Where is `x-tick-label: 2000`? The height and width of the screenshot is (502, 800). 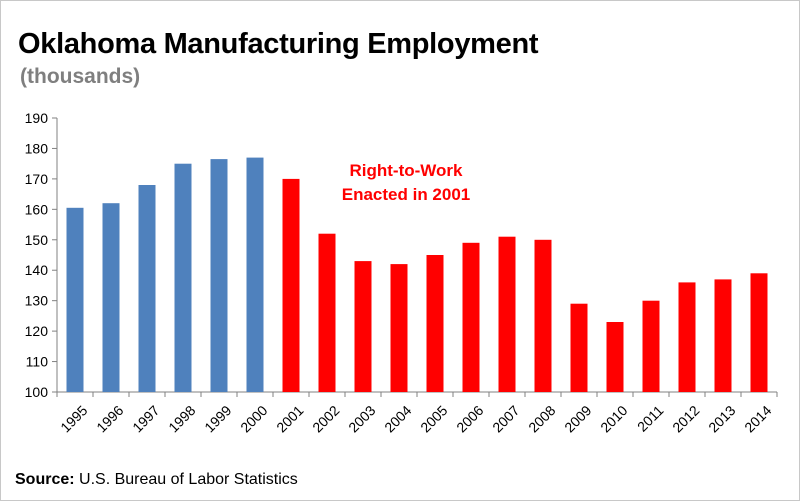
x-tick-label: 2000 is located at coordinates (253, 418).